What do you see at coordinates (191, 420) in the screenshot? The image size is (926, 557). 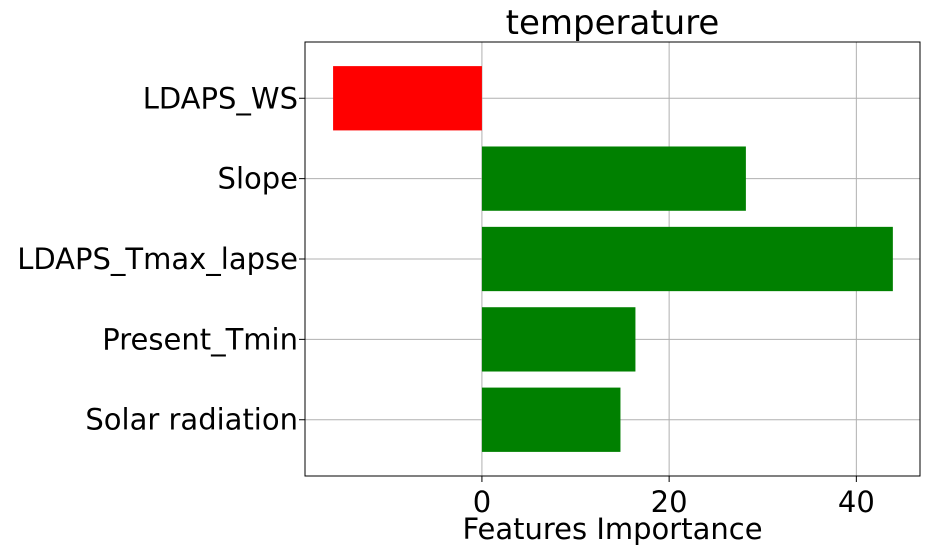 I see `y-tick-label: Solar radiation` at bounding box center [191, 420].